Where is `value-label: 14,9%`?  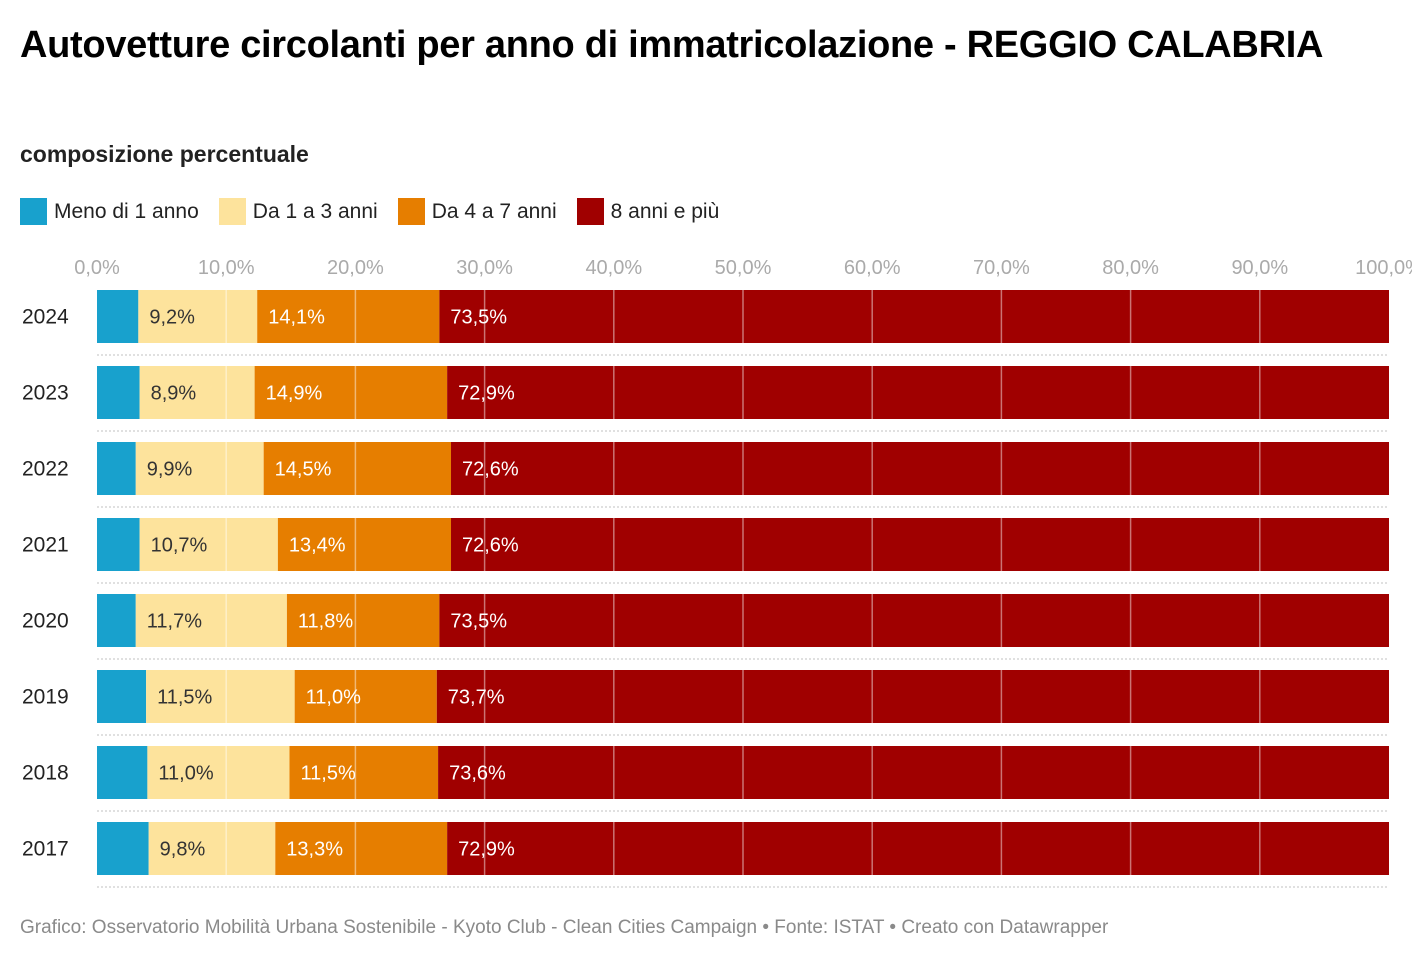
value-label: 14,9% is located at coordinates (294, 394).